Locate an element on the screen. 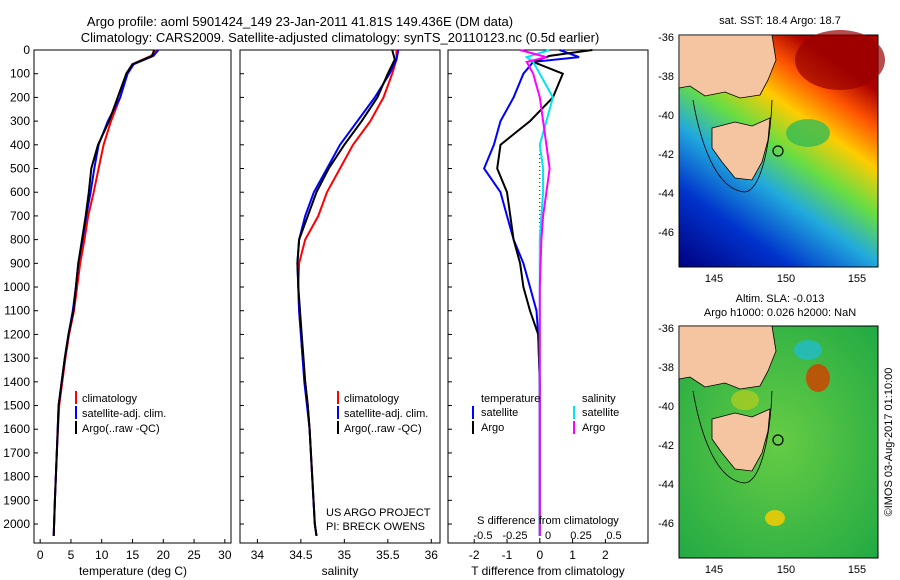  sst-lon-tick: 155 is located at coordinates (857, 279).